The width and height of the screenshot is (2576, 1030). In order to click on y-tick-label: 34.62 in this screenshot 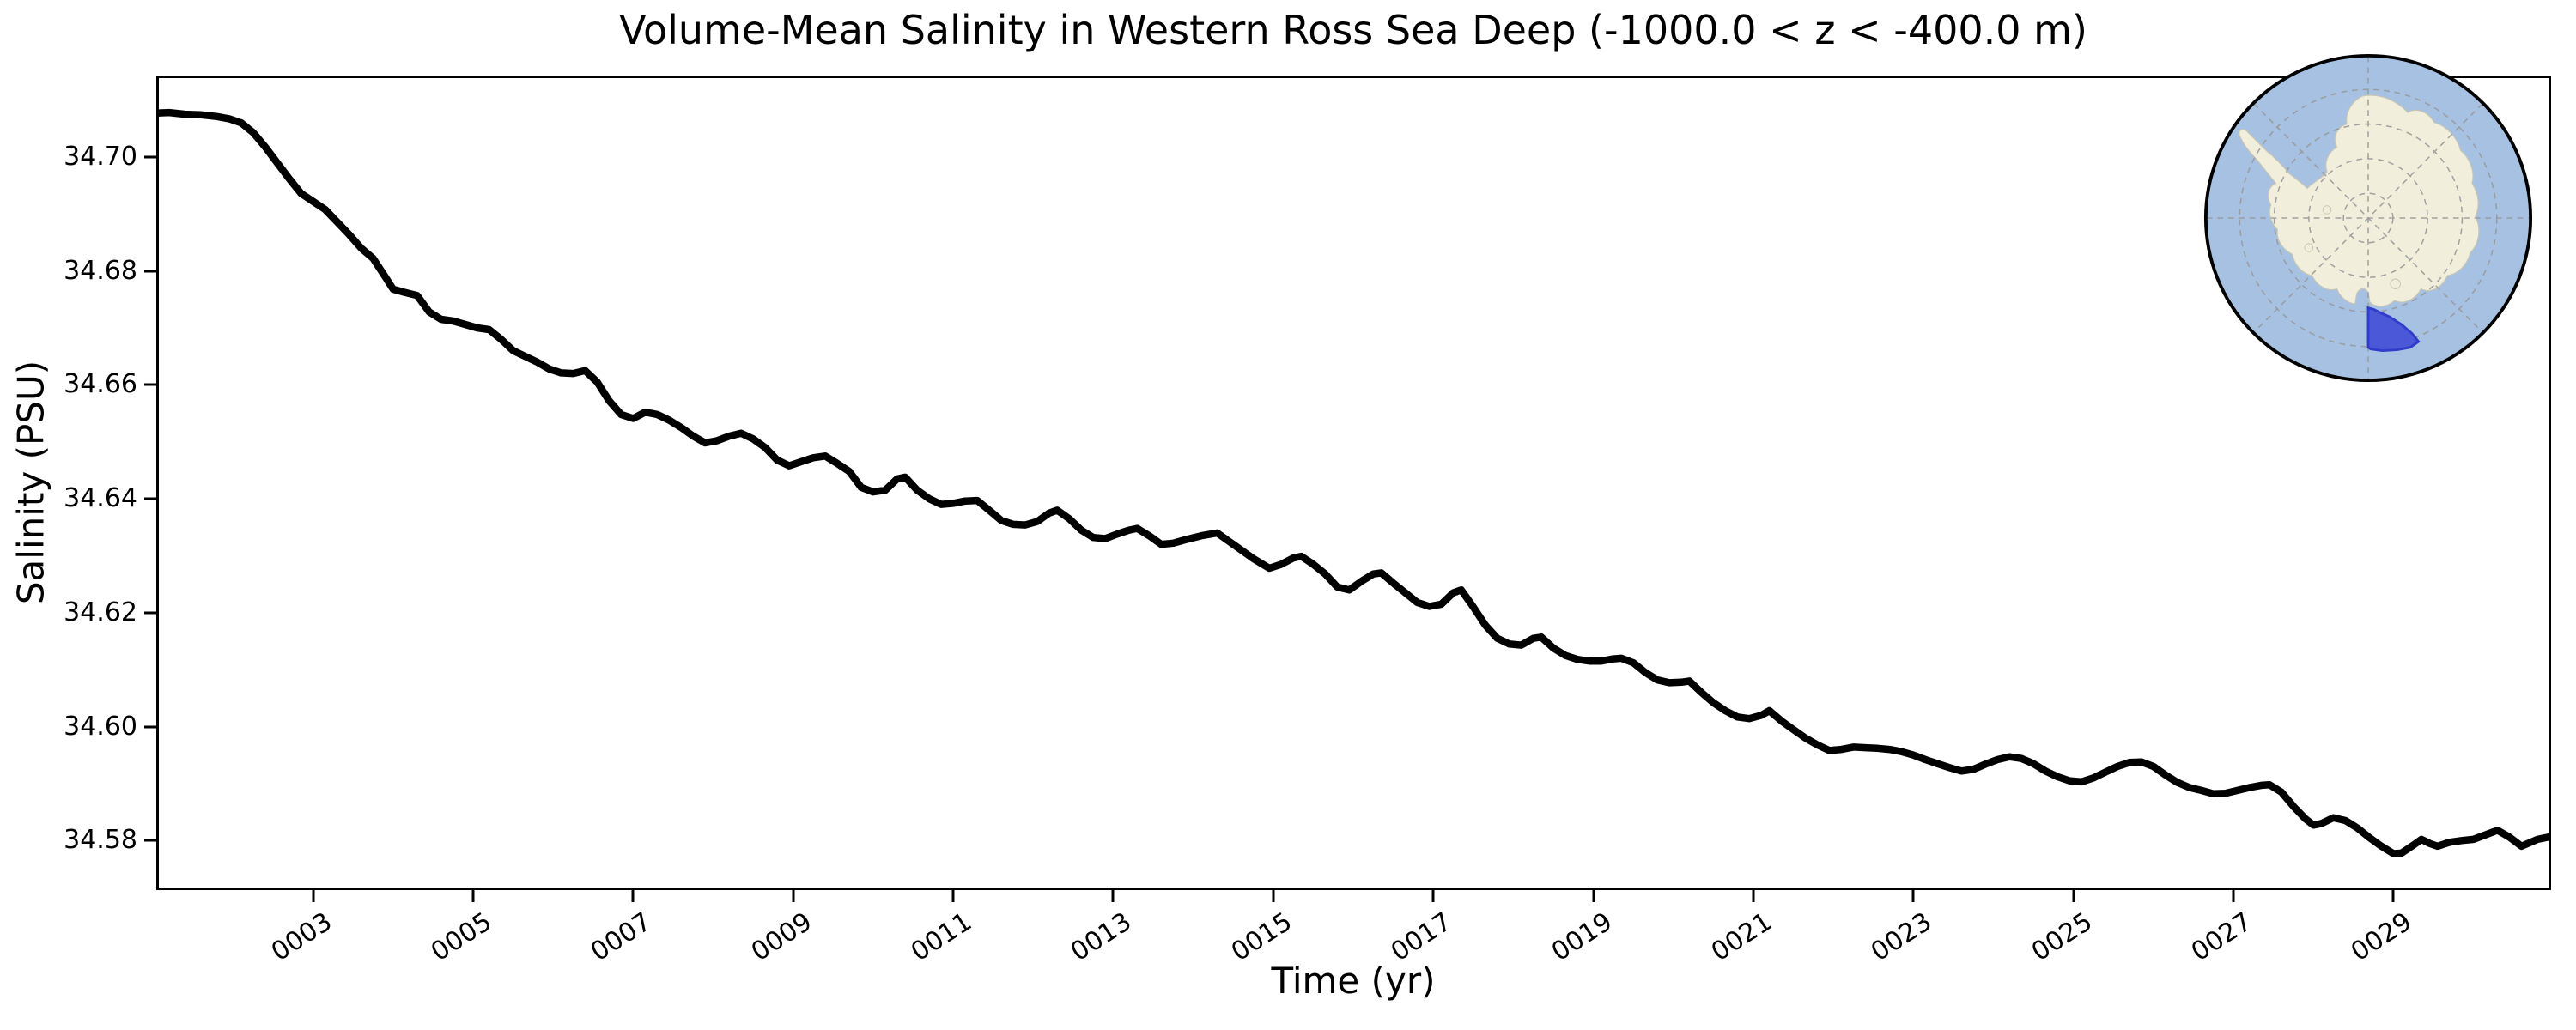, I will do `click(101, 612)`.